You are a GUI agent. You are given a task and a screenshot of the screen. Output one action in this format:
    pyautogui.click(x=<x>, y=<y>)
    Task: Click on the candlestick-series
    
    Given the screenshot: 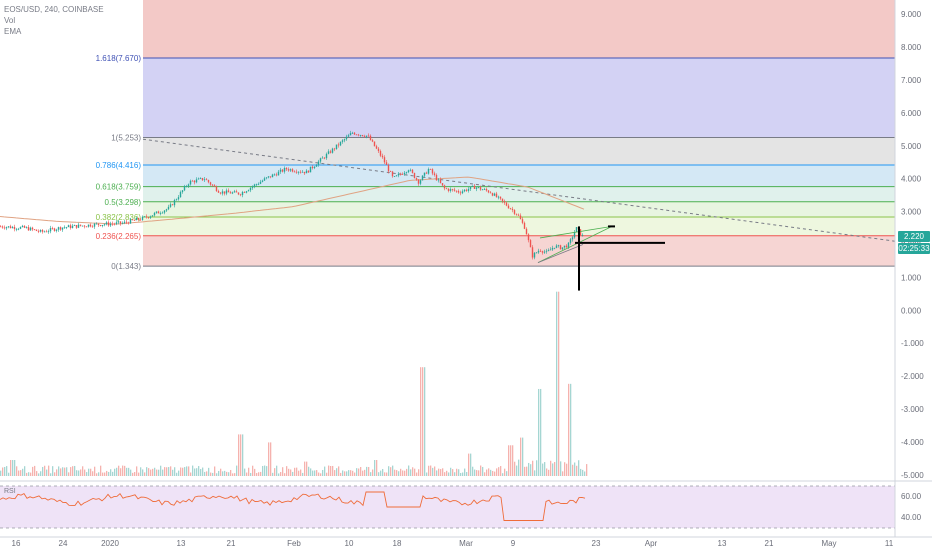 What is the action you would take?
    pyautogui.click(x=292, y=195)
    